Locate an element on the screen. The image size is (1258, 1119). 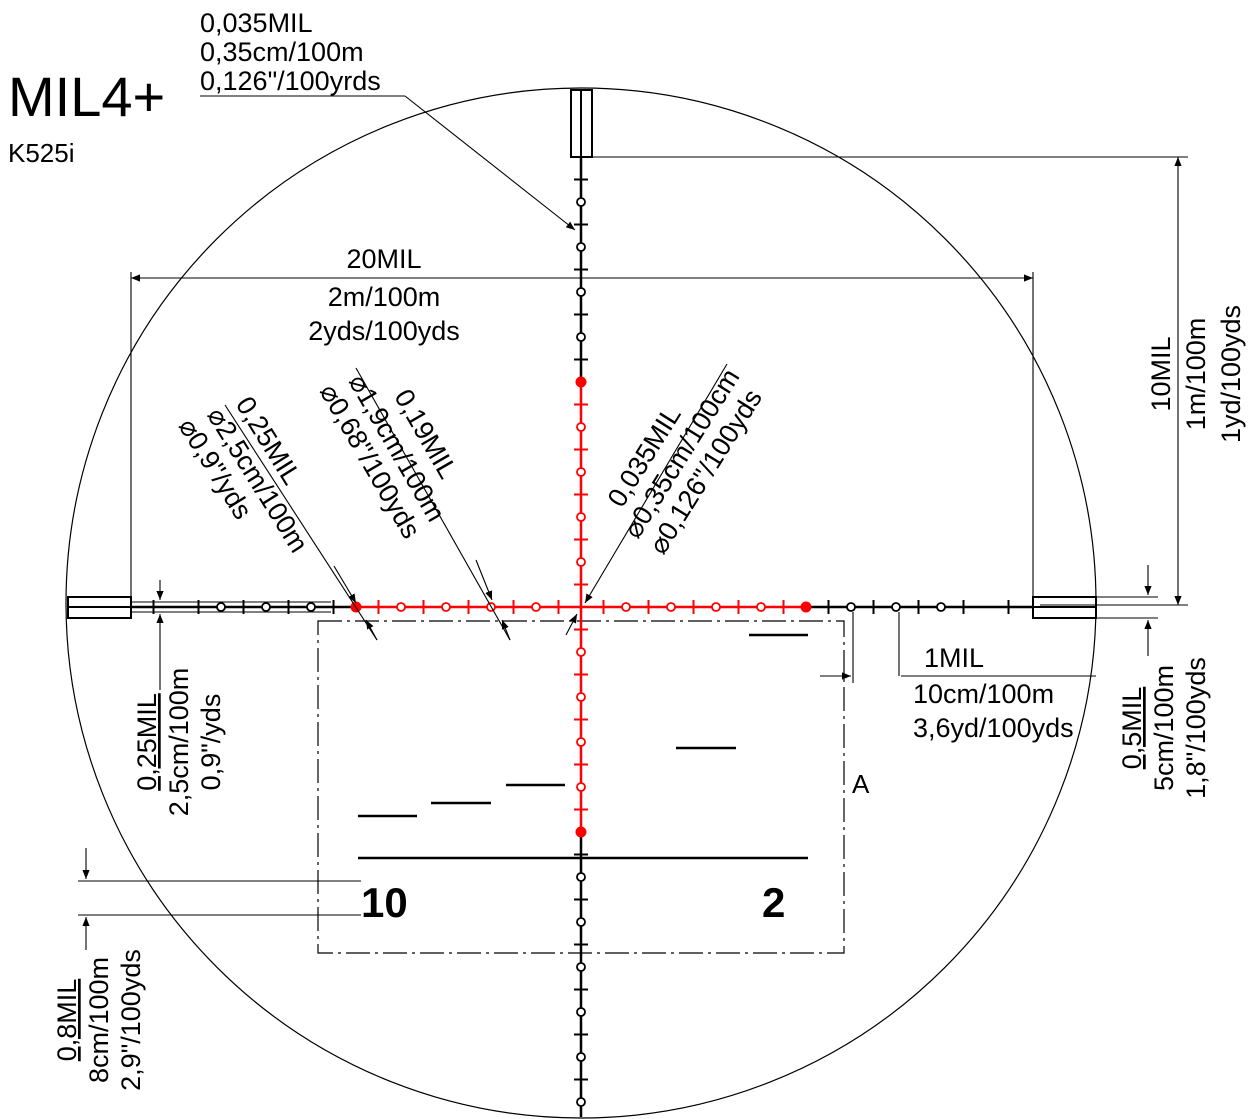
top-callout: 0,035MIL 0,35cm/100m 0,126"/100yrds is located at coordinates (290, 52).